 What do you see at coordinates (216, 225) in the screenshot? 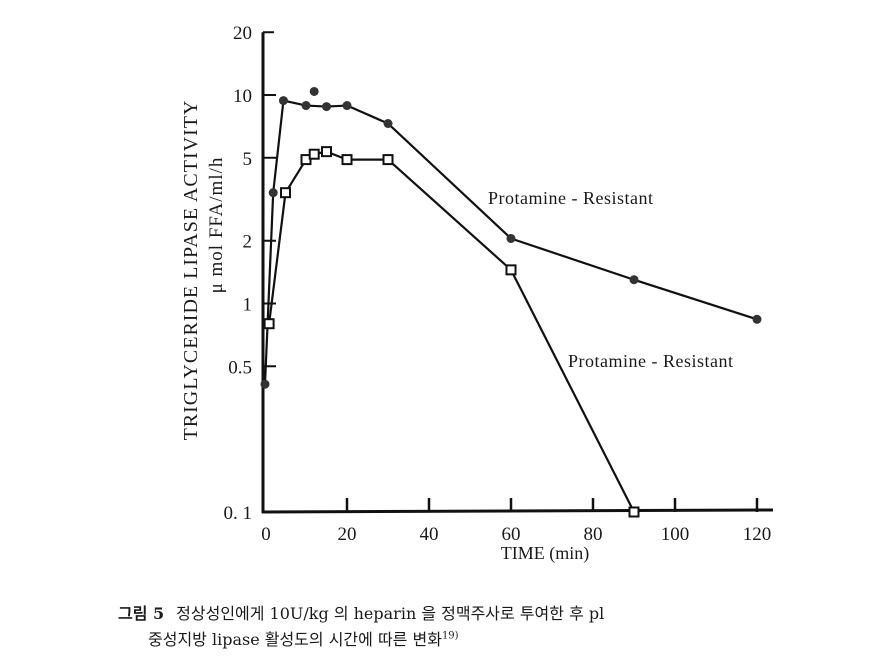
I see `y-axis-units: μ mol FFA/ml/h` at bounding box center [216, 225].